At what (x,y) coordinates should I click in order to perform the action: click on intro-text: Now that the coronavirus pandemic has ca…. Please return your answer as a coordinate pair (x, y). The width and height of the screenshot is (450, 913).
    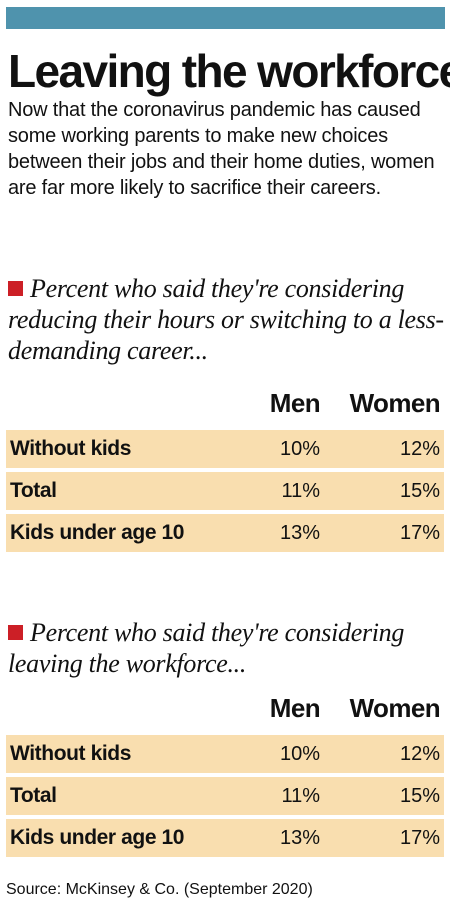
    Looking at the image, I should click on (221, 149).